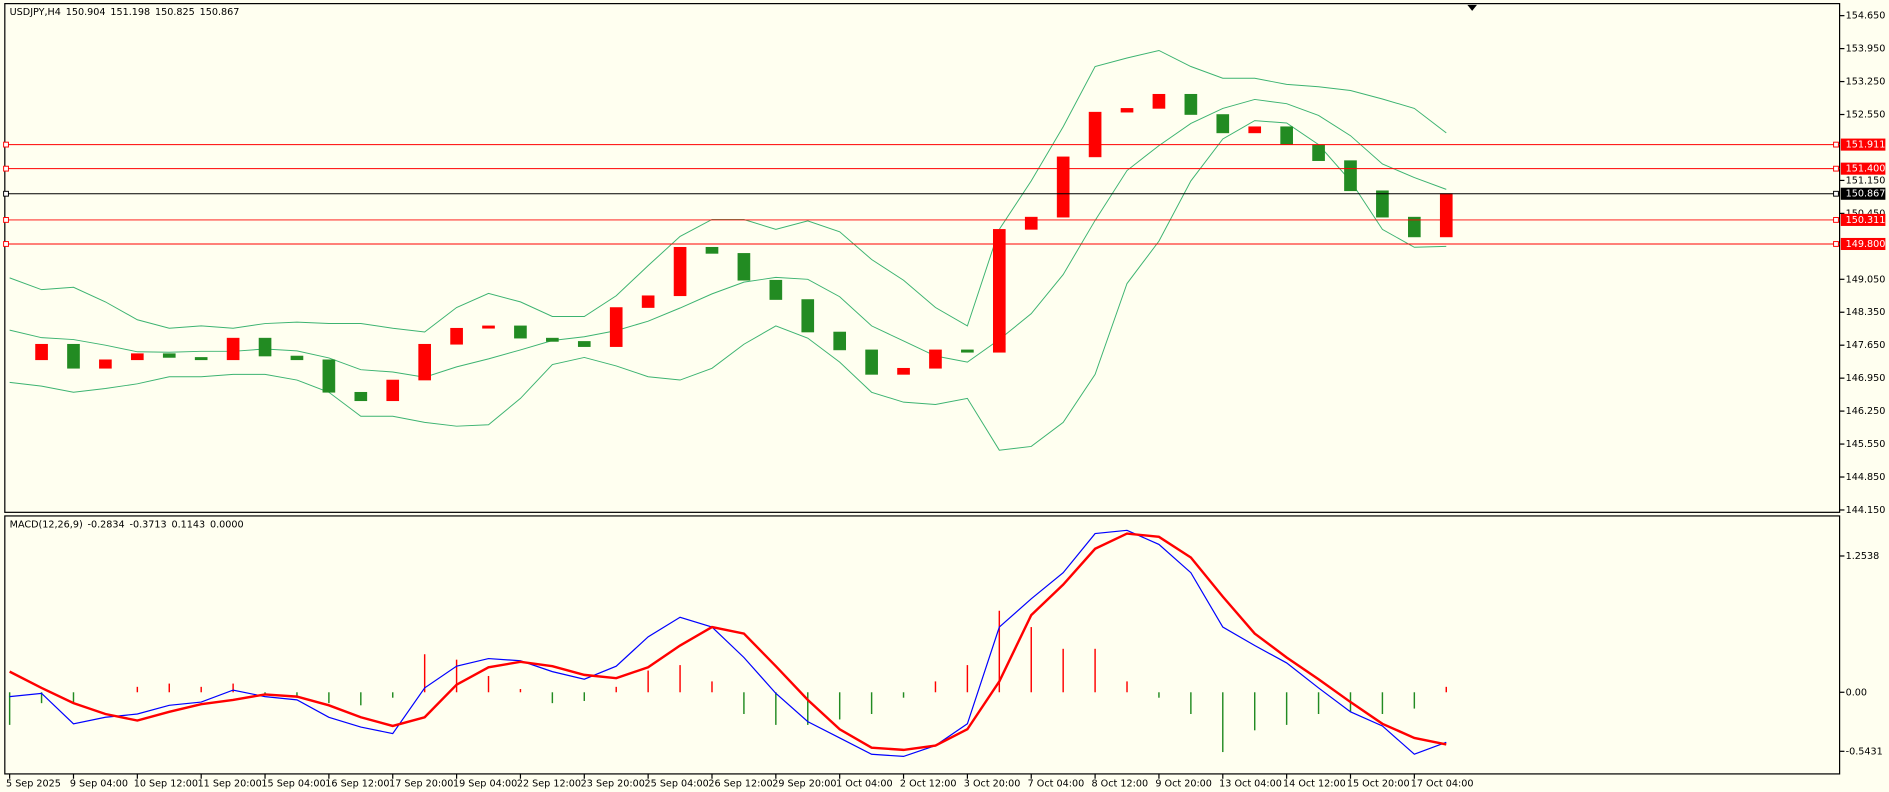  I want to click on y-tick-label: 152.550, so click(1866, 115).